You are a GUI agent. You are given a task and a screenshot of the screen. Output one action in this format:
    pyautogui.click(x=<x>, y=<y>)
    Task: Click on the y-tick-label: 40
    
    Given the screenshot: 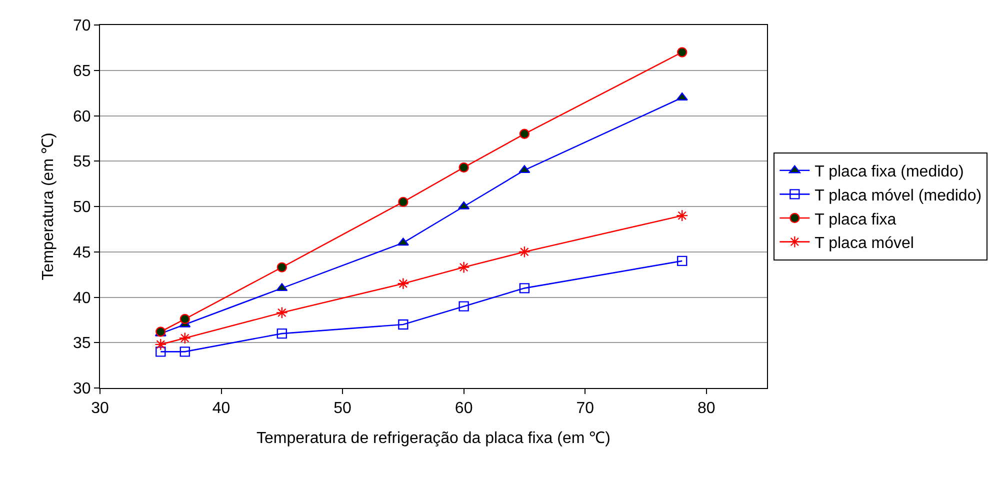 What is the action you would take?
    pyautogui.click(x=82, y=298)
    